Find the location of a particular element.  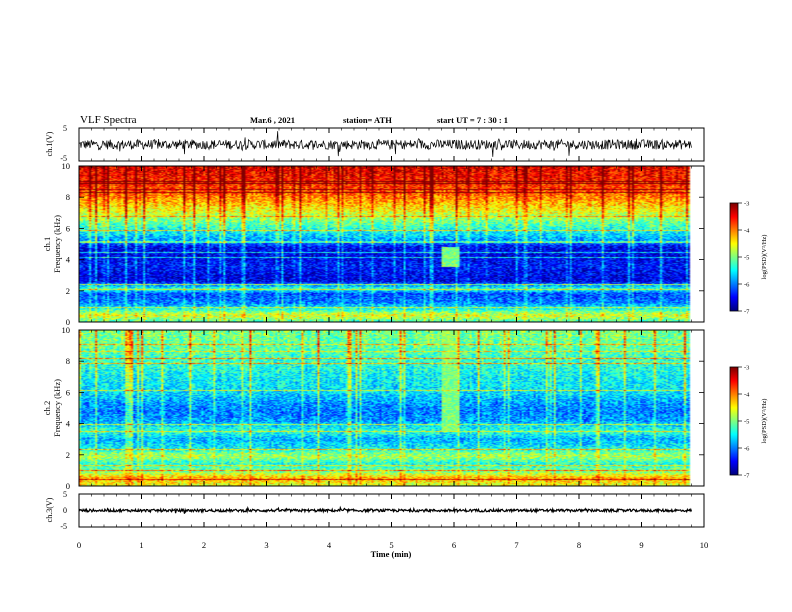

ch1-spectrogram-ylabel-line1: ch.1Frequency (kHz) is located at coordinates (52, 244).